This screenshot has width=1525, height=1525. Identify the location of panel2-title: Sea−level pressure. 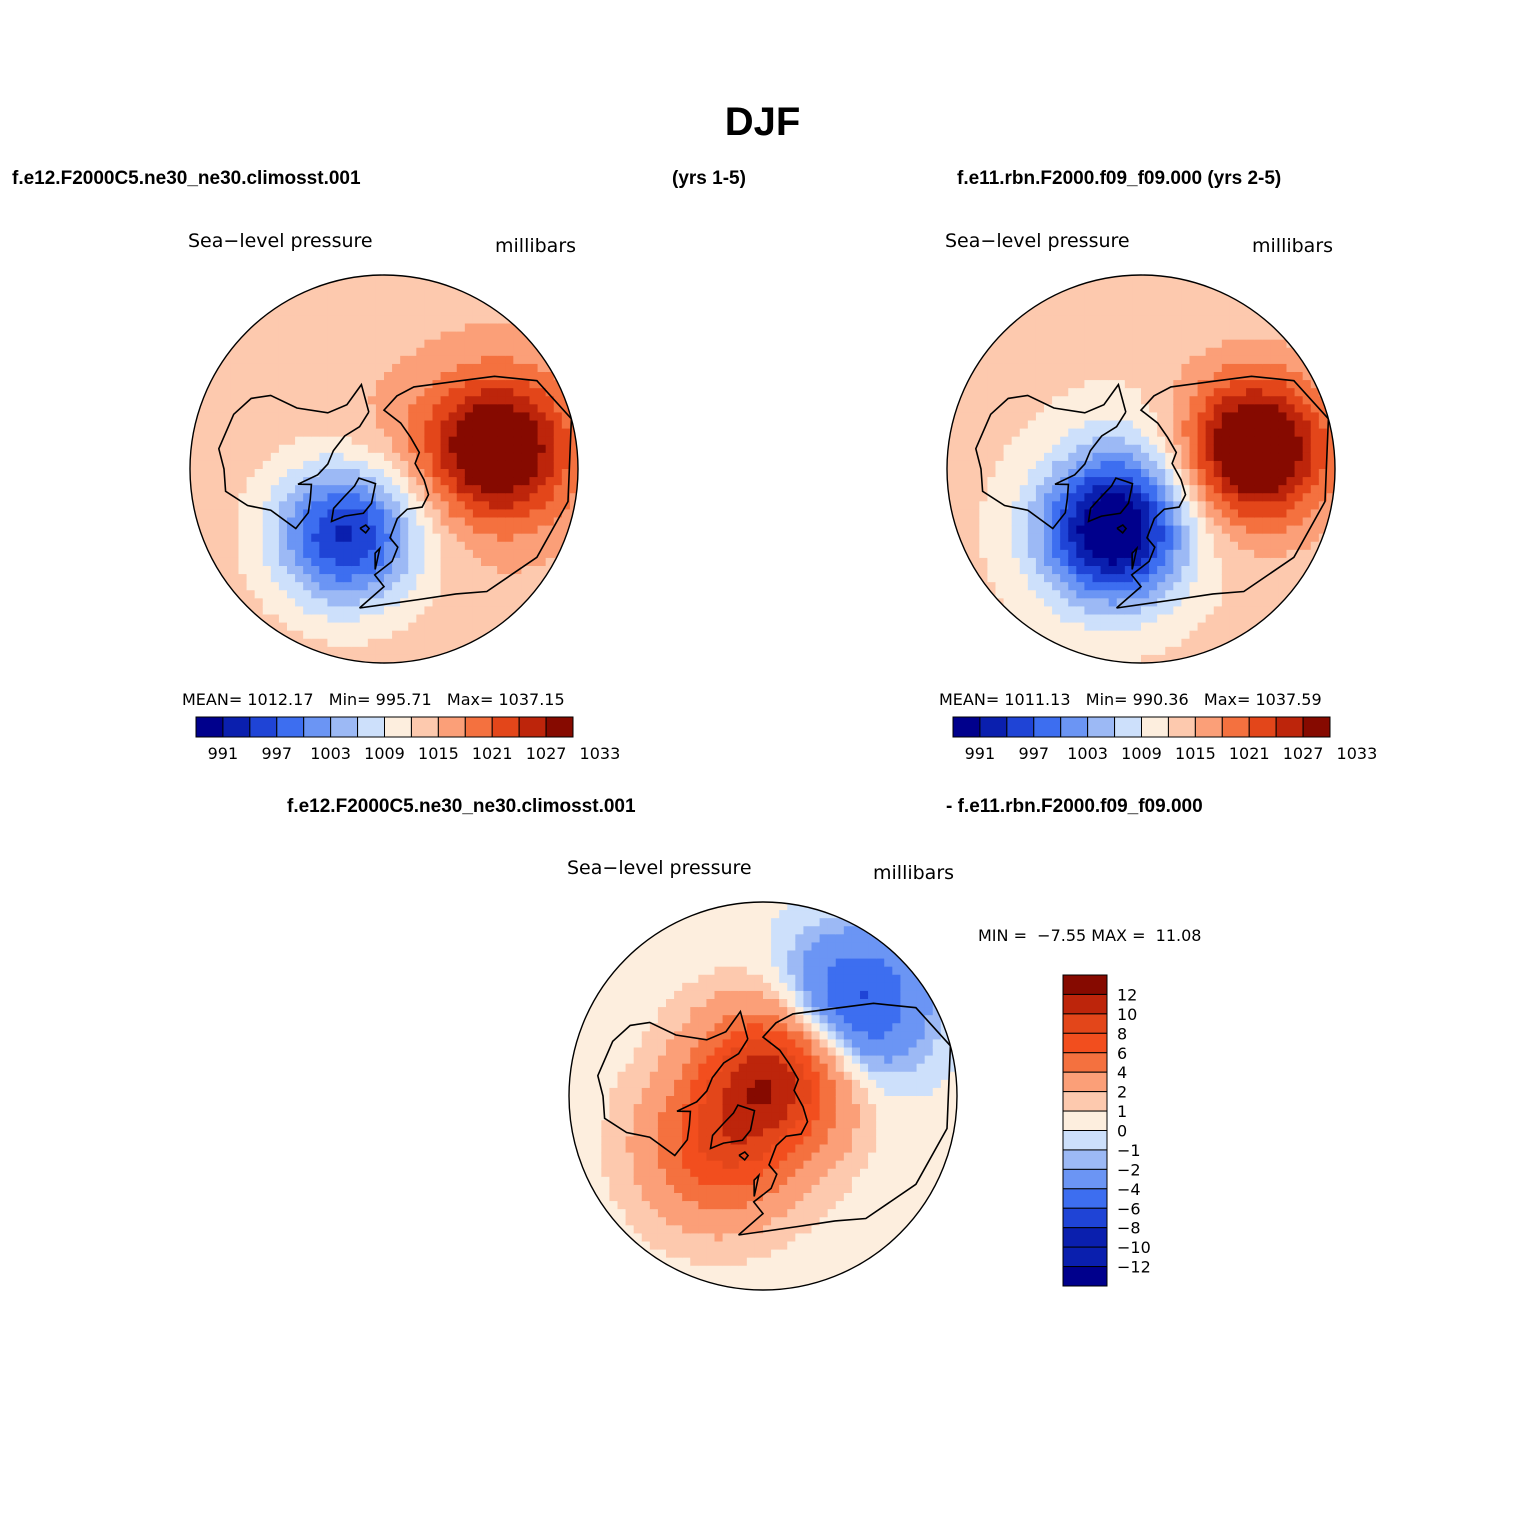
(1037, 241).